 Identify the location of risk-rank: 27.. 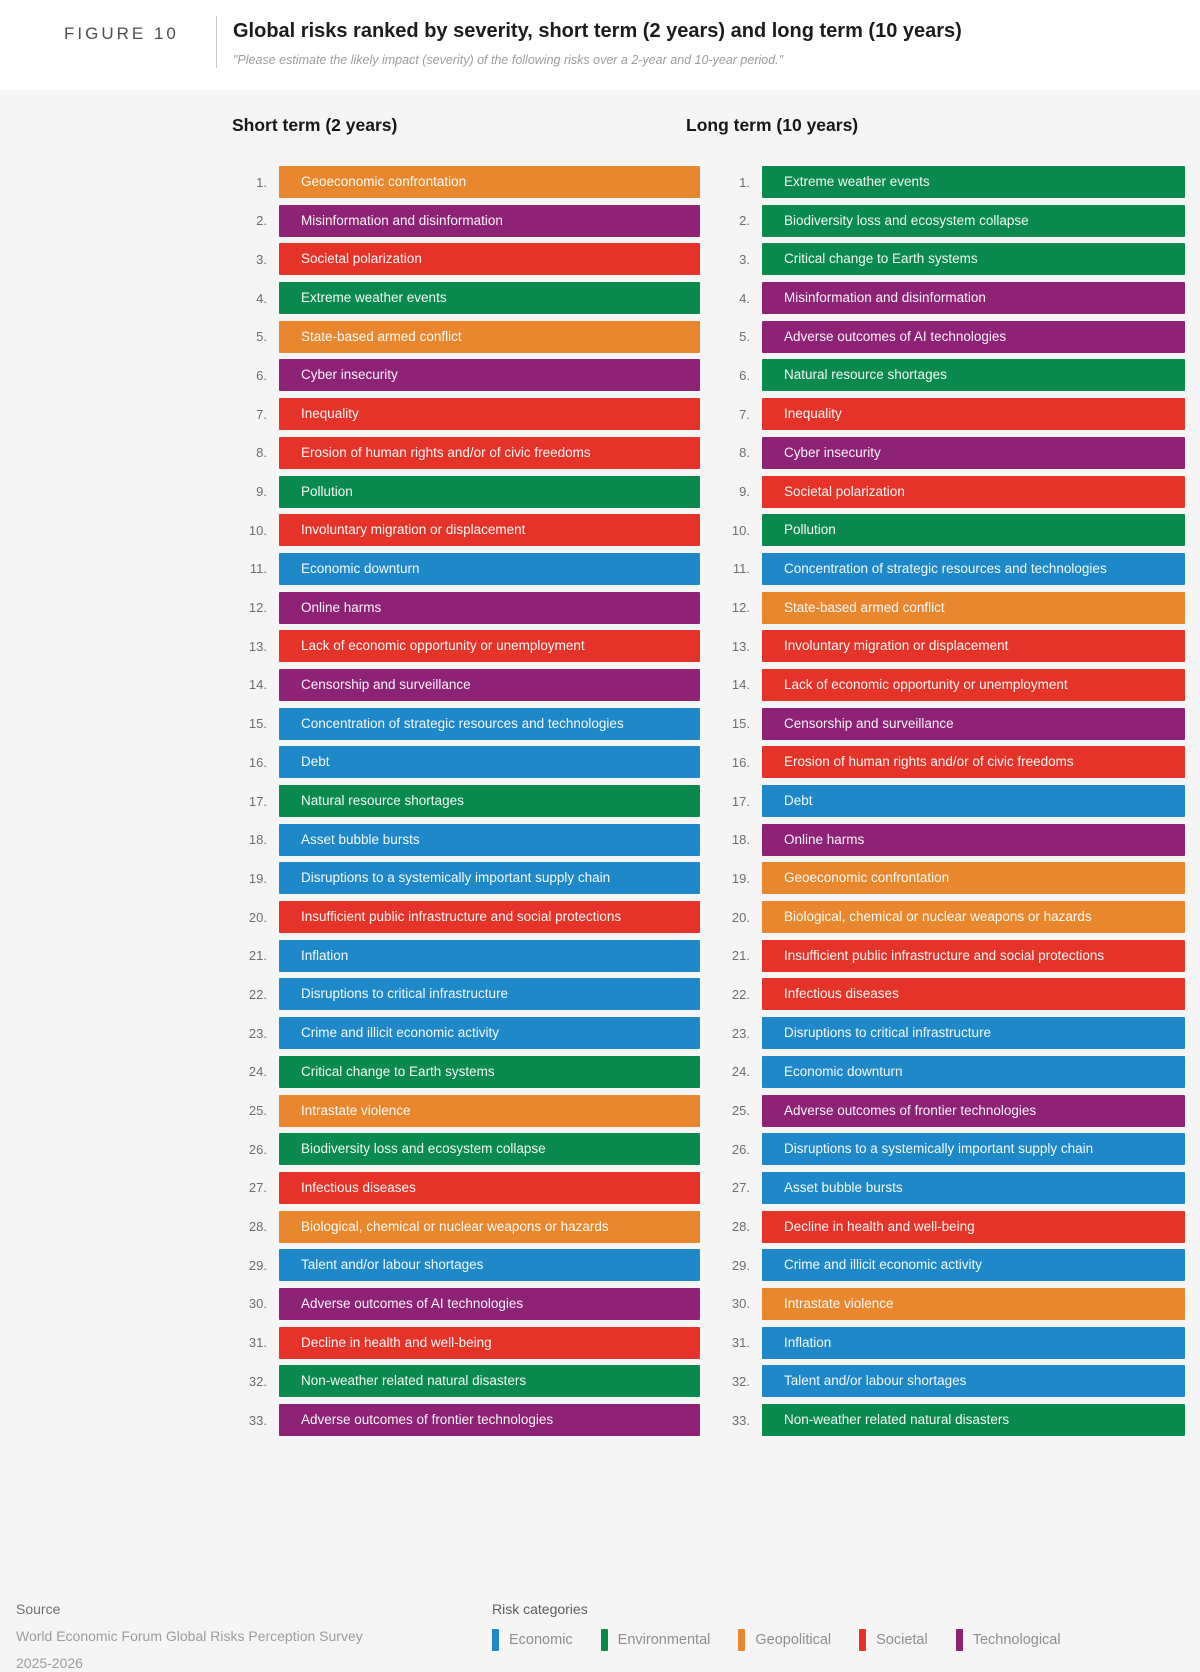
(257, 1188).